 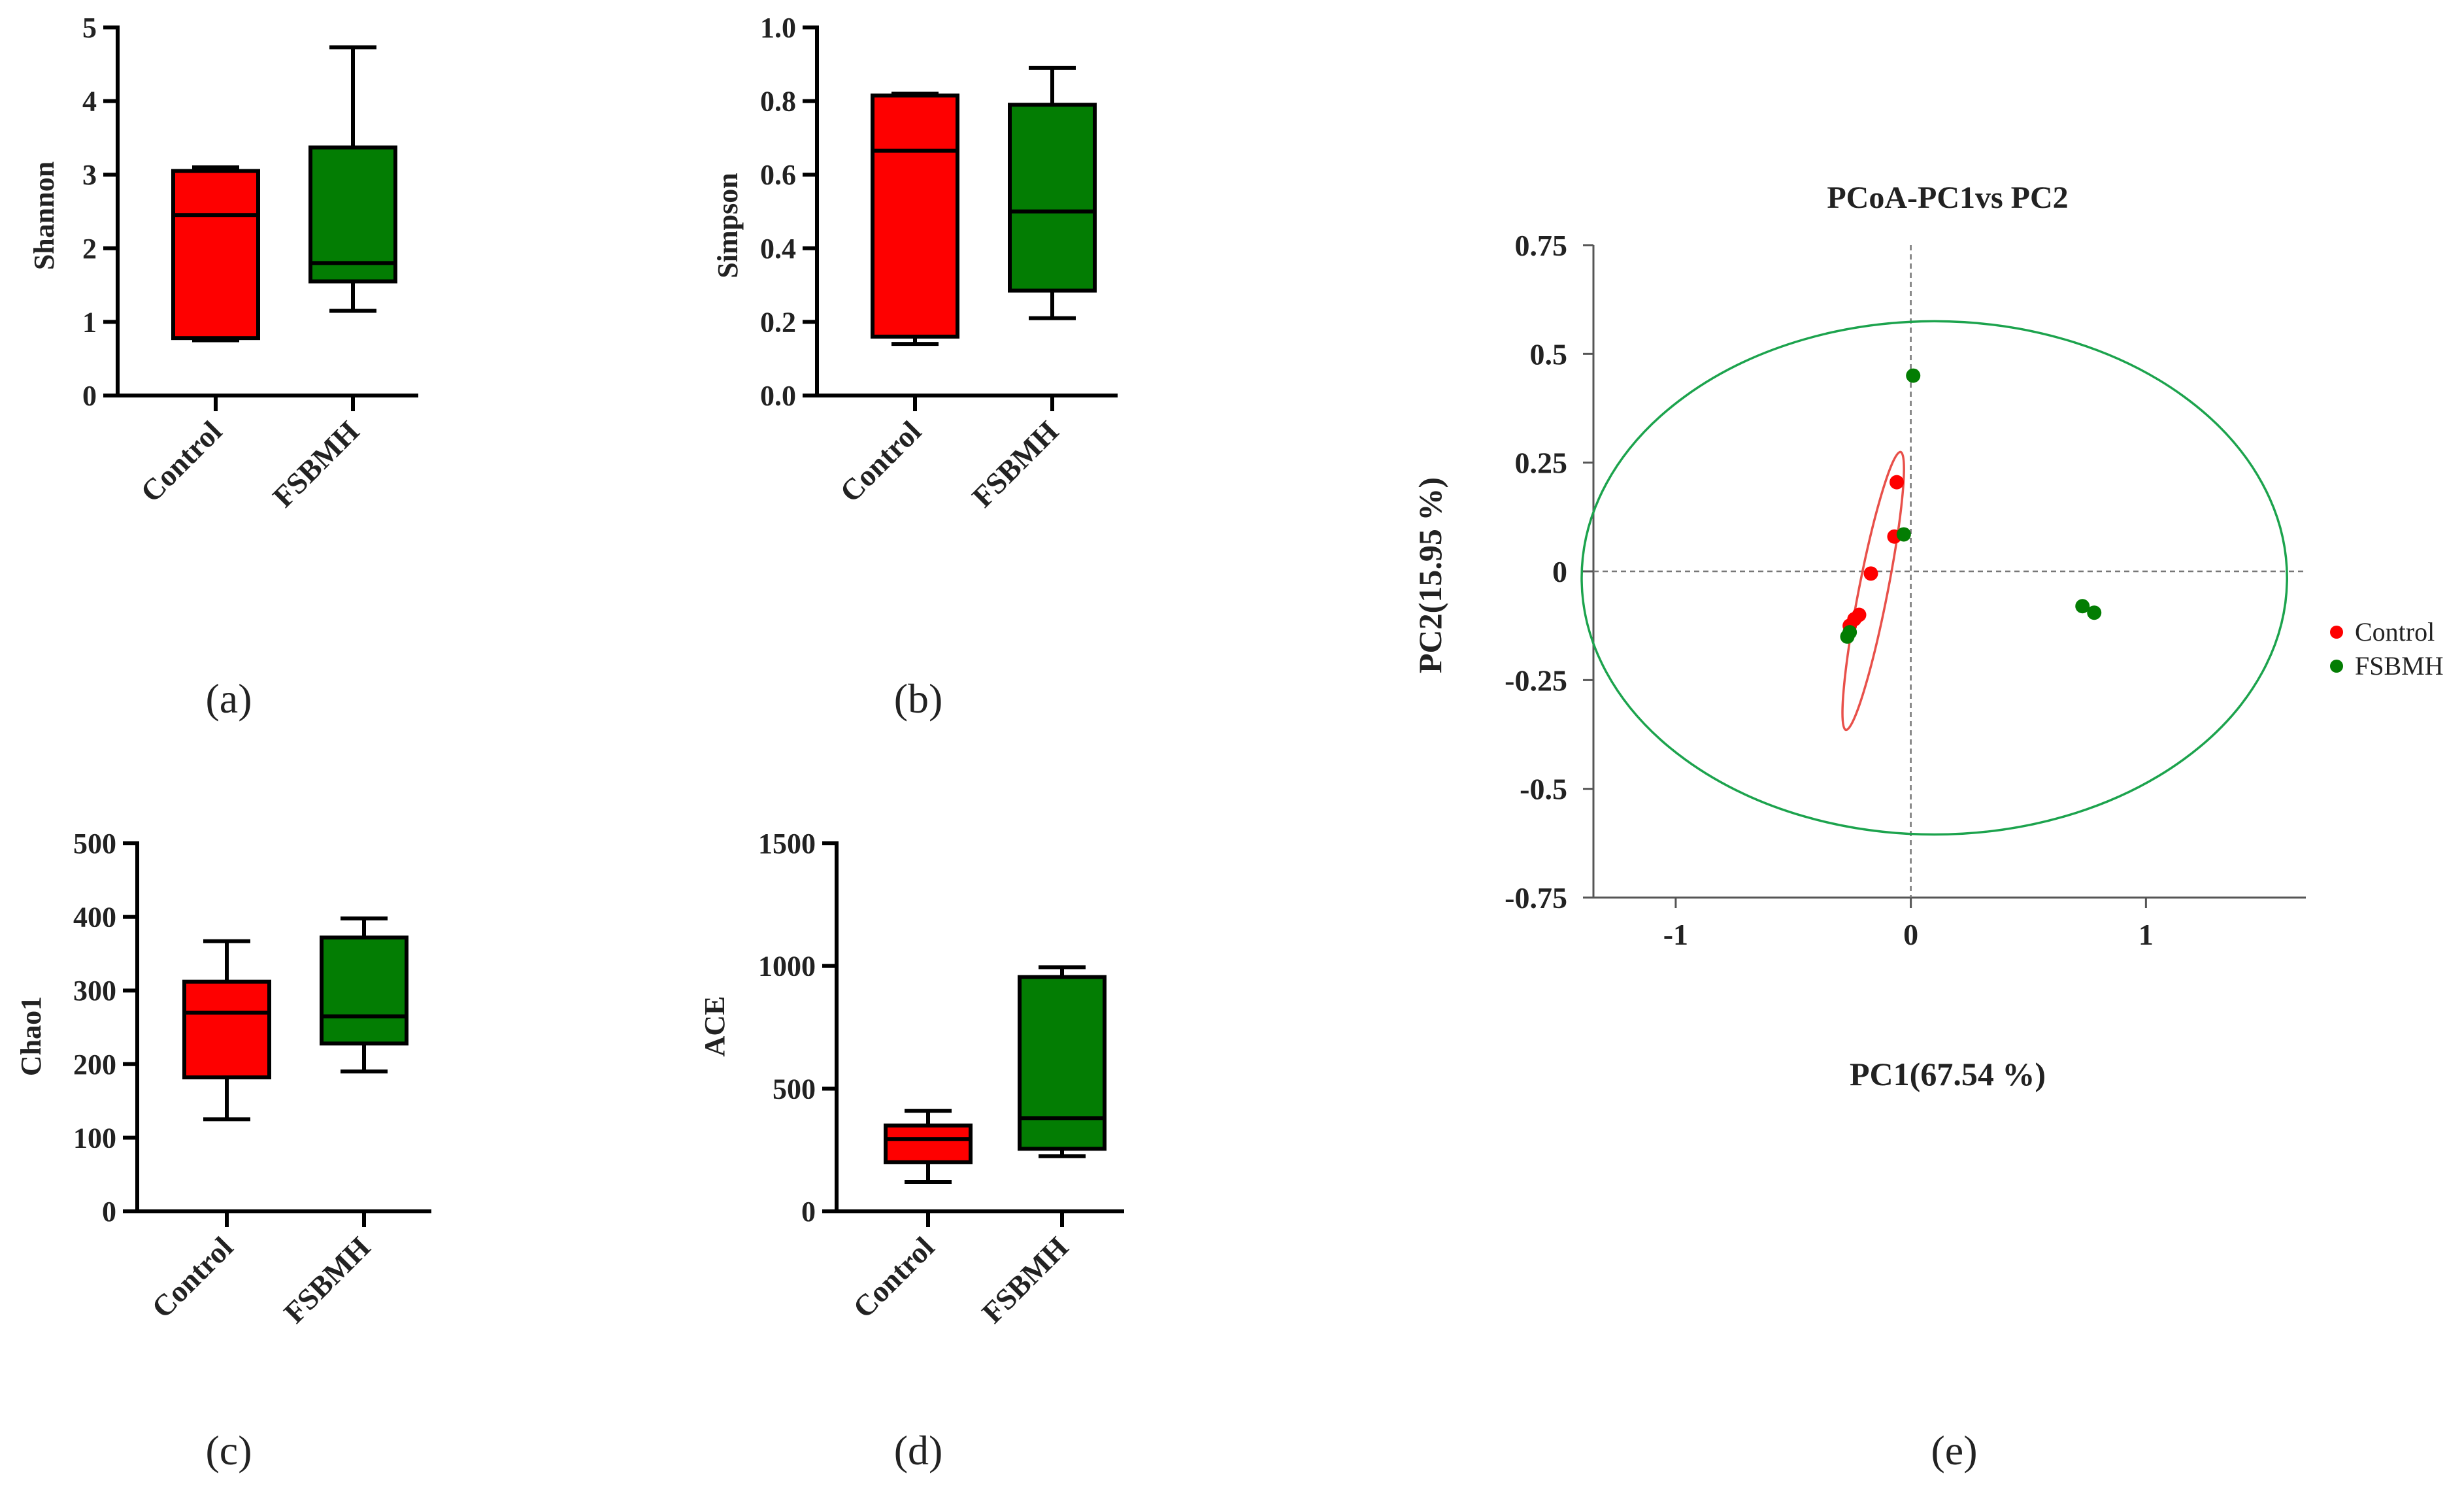 I want to click on y-tick-label: 2, so click(x=89, y=249).